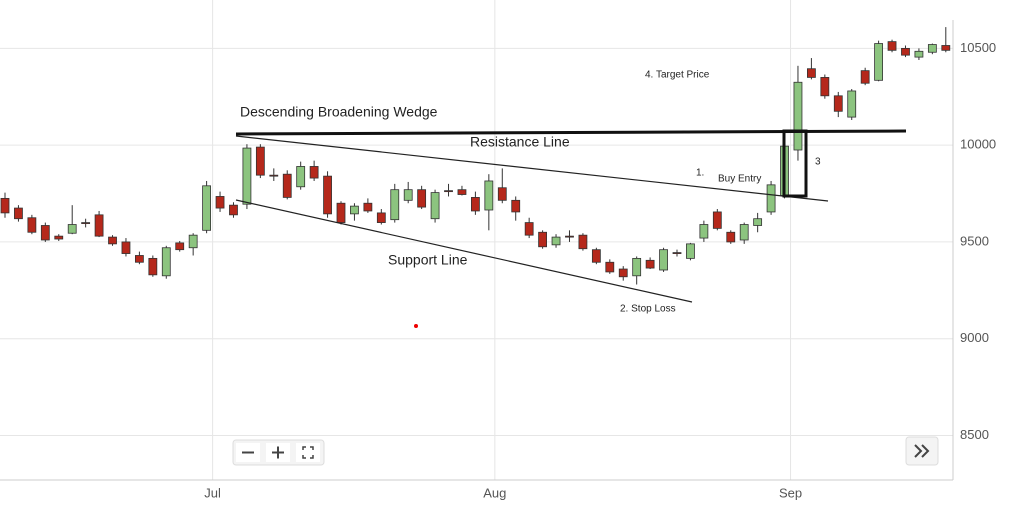  I want to click on zoom-controls, so click(585, 451).